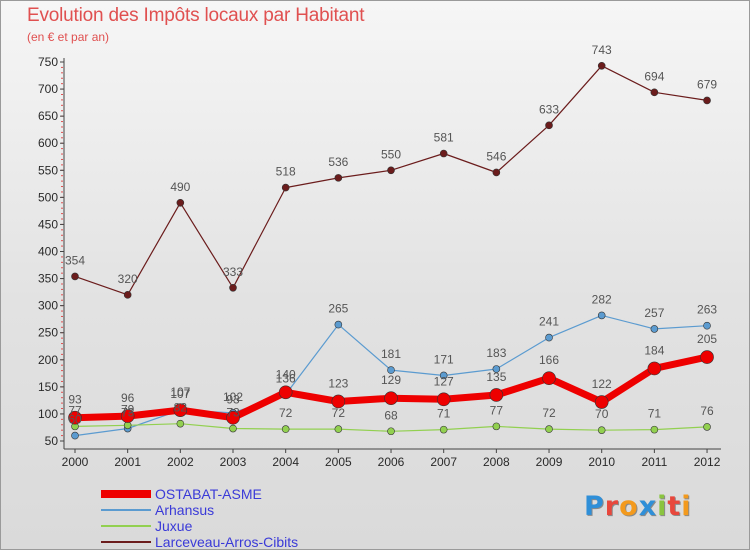 The height and width of the screenshot is (550, 750). What do you see at coordinates (48, 170) in the screenshot?
I see `y-tick-label: 550` at bounding box center [48, 170].